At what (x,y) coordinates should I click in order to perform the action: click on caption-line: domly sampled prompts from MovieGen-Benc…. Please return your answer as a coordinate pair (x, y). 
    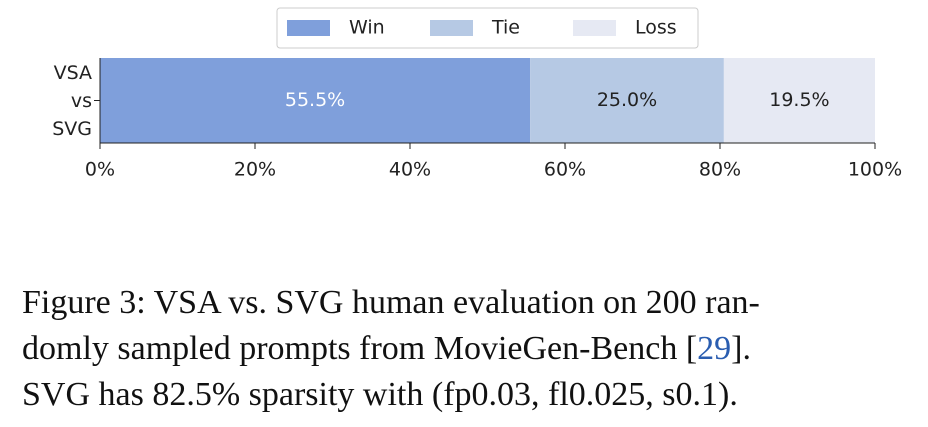
    Looking at the image, I should click on (391, 349).